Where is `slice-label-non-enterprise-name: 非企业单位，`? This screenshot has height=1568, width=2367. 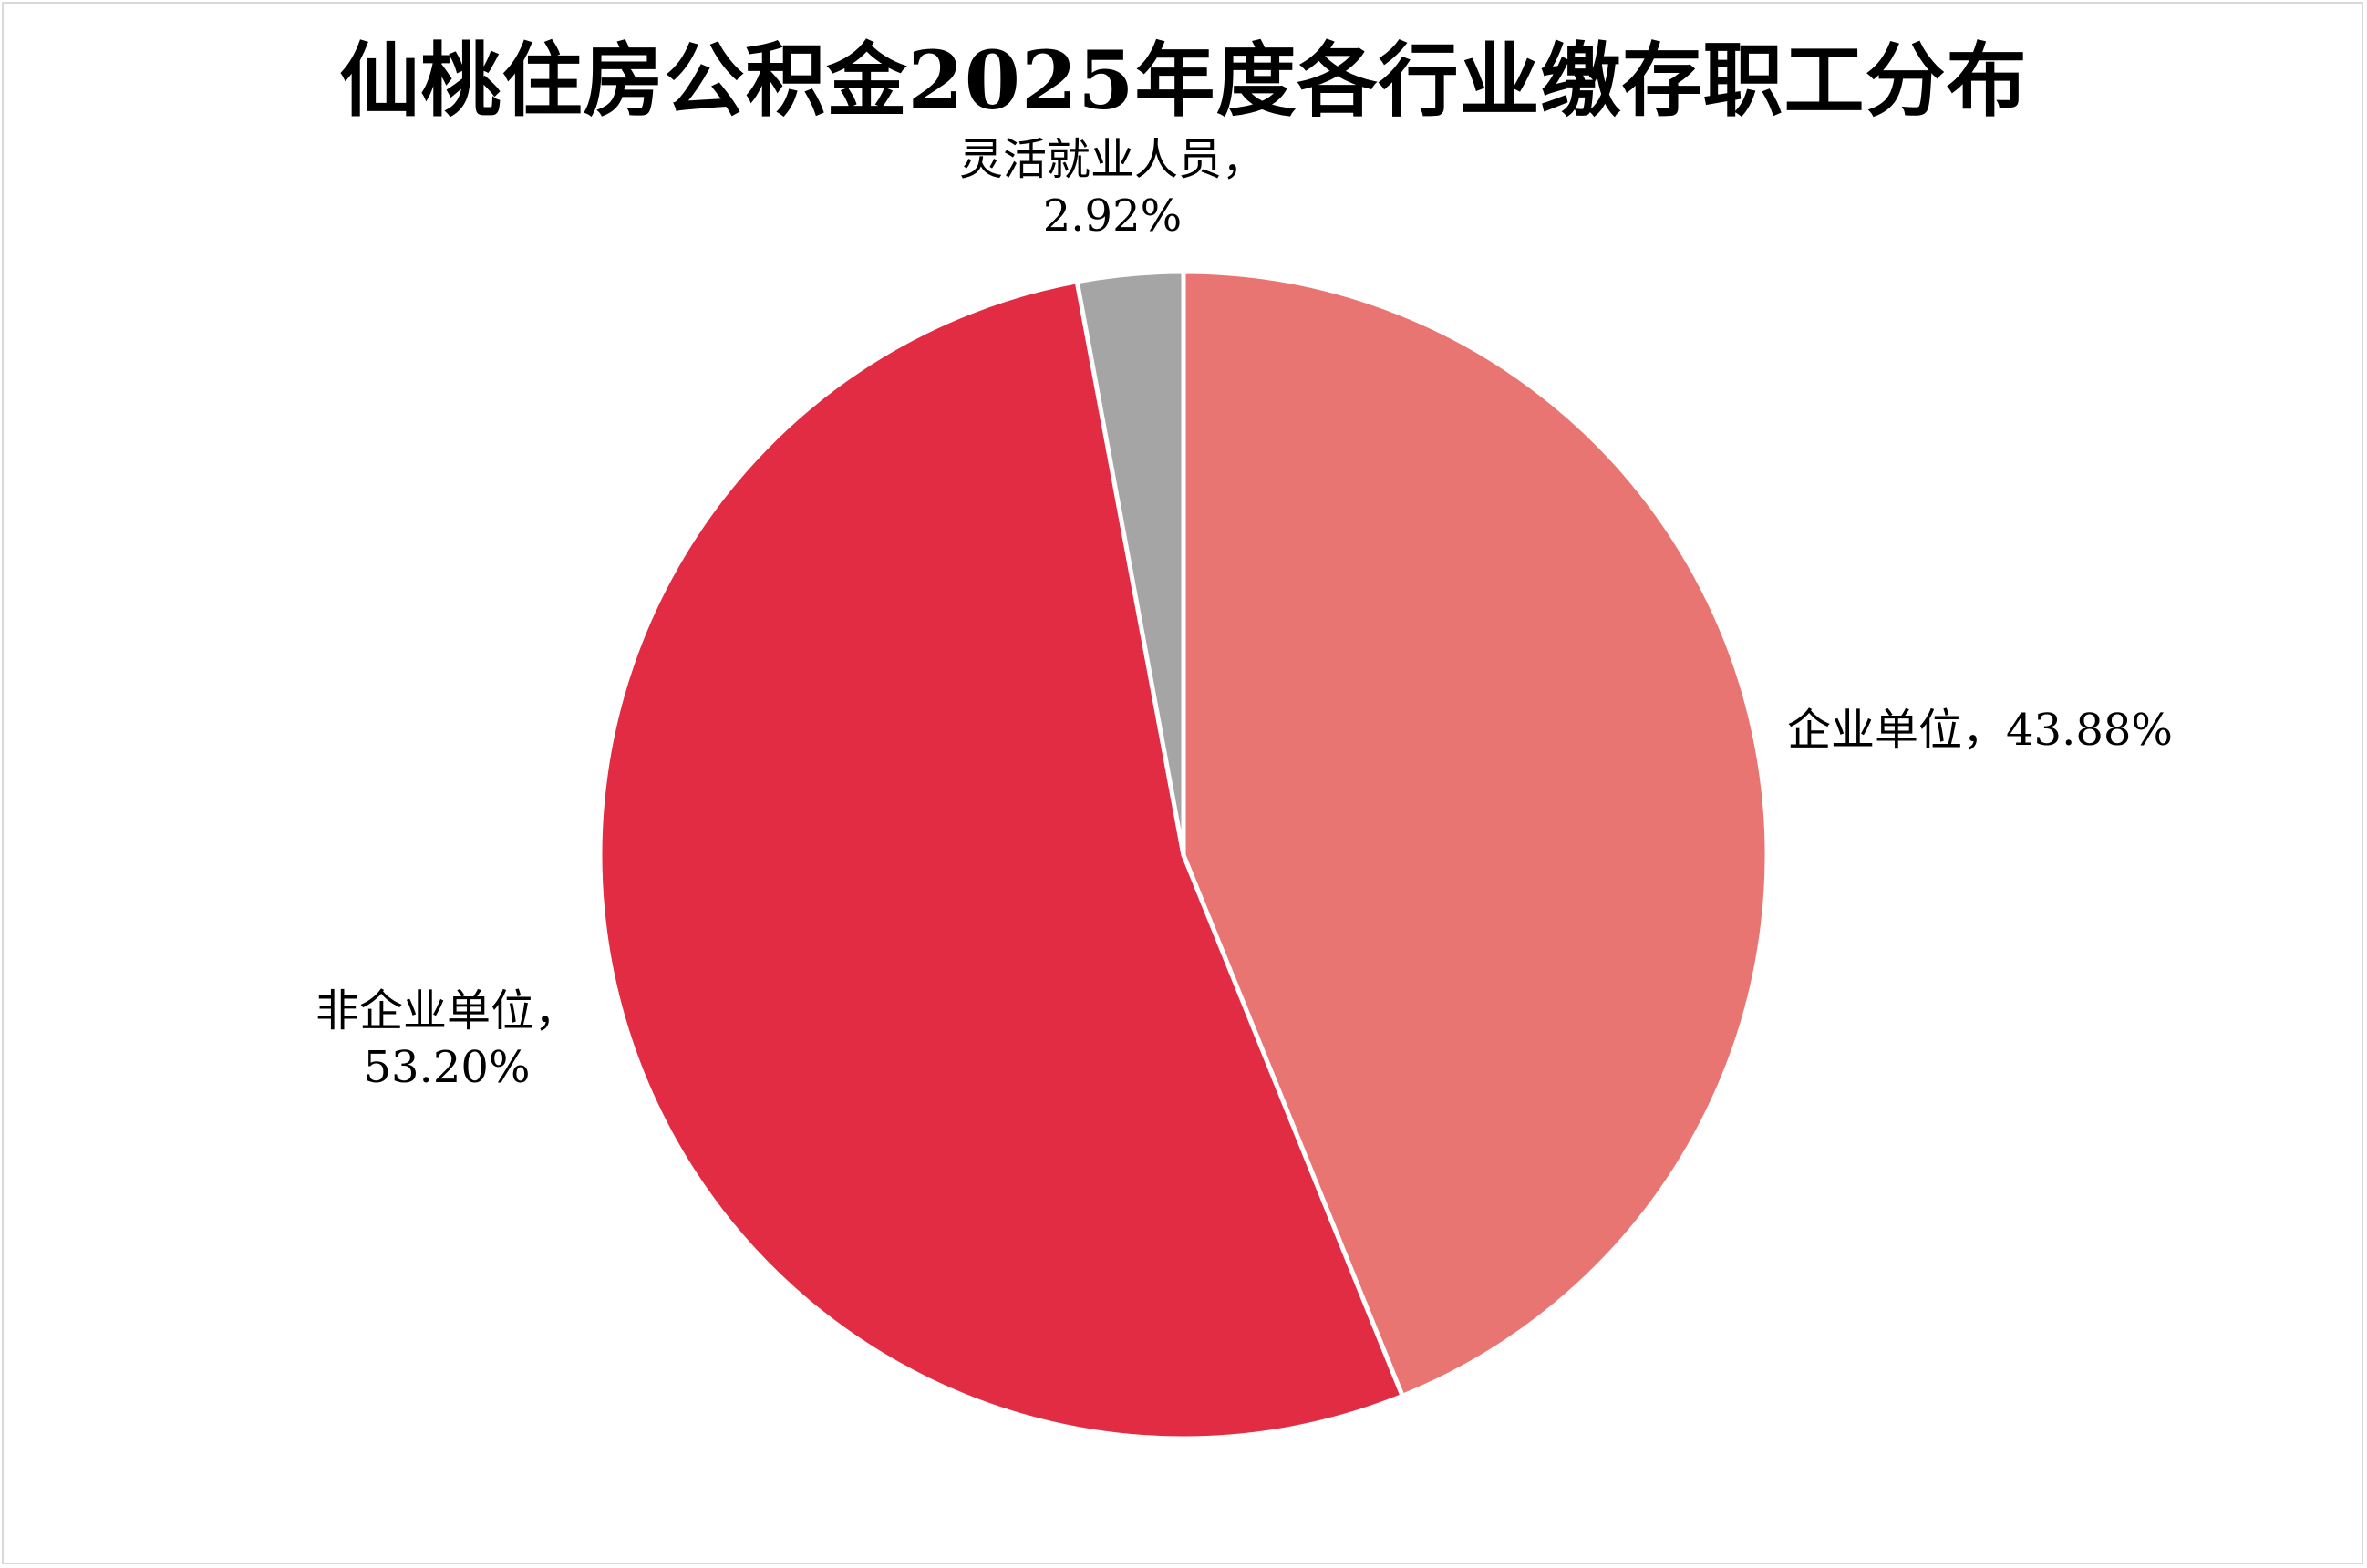
slice-label-non-enterprise-name: 非企业单位， is located at coordinates (446, 1011).